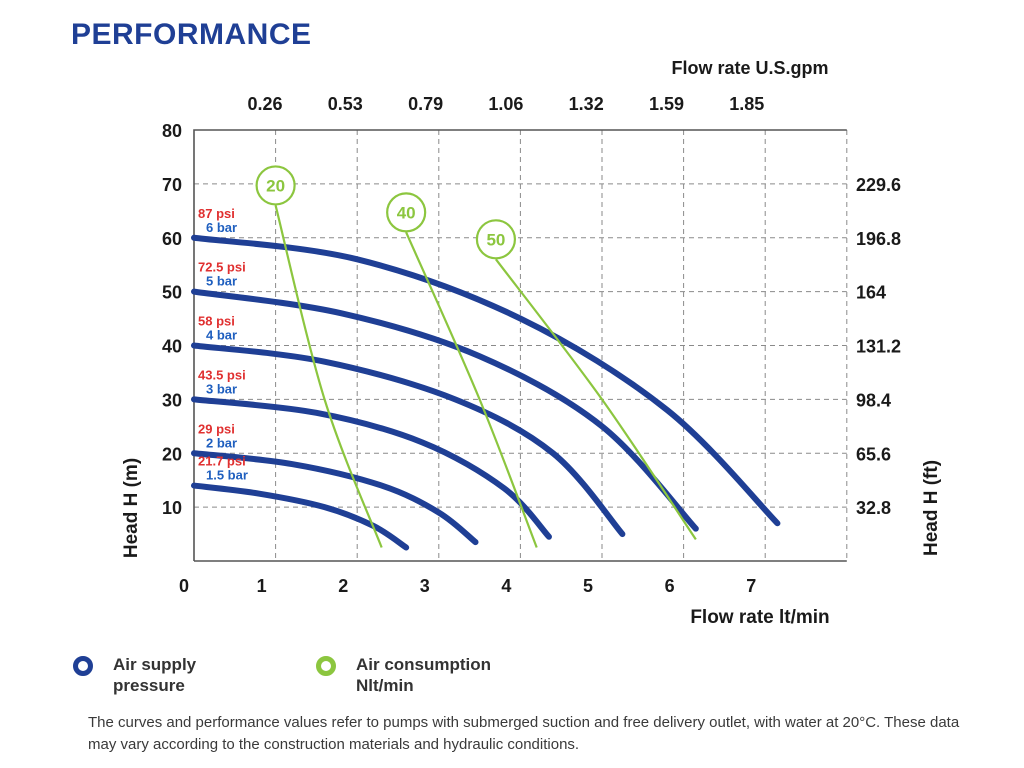  What do you see at coordinates (216, 428) in the screenshot?
I see `psi-label: 29 psi` at bounding box center [216, 428].